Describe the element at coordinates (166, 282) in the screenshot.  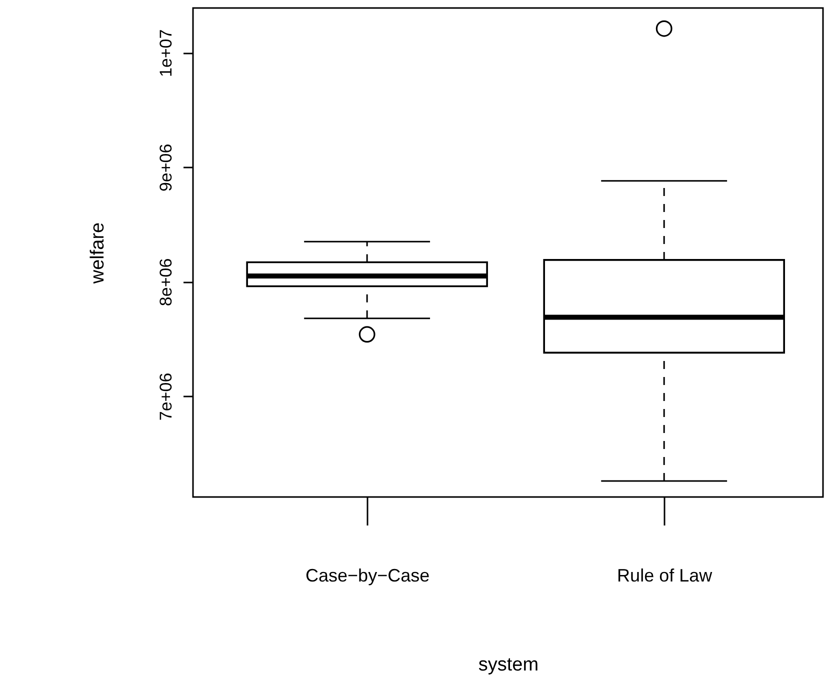
I see `y-tick-label: 8e+06` at that location.